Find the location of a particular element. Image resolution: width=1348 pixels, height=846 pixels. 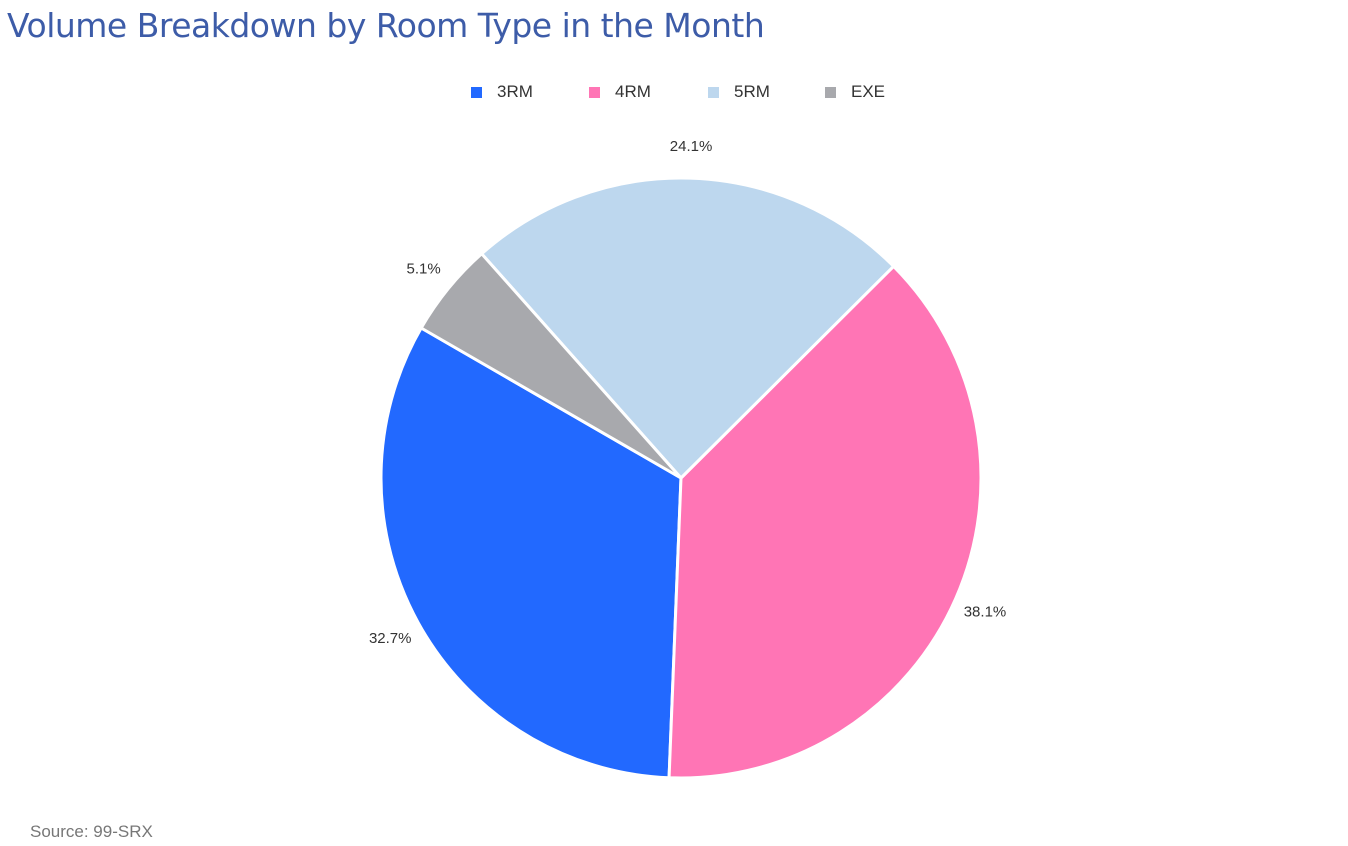

legend-item-5rm: 5RM is located at coordinates (739, 92).